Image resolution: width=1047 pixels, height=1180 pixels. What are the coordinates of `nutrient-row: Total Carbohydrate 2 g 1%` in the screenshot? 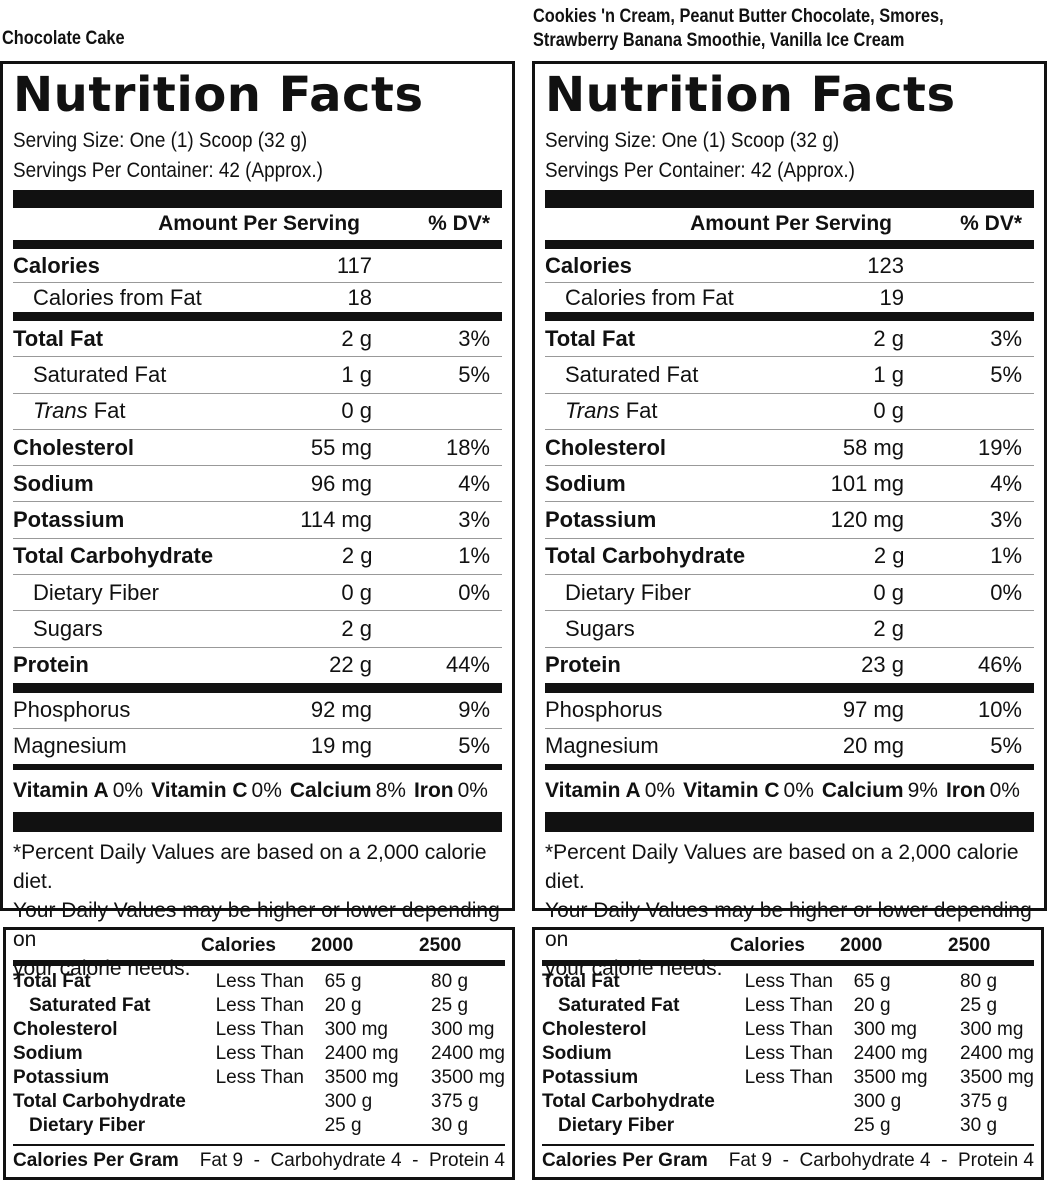 It's located at (789, 555).